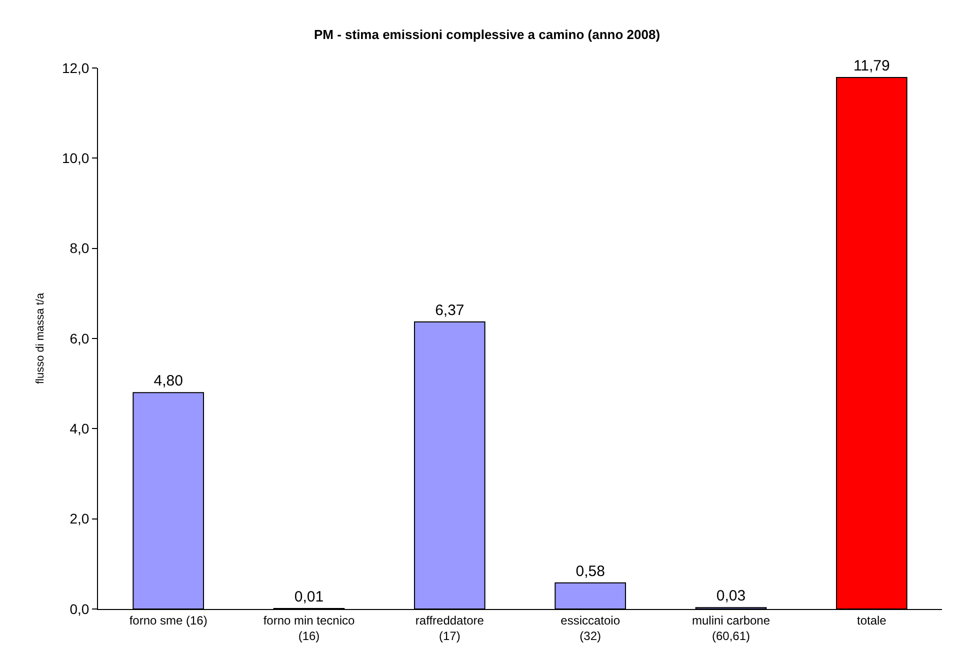 The width and height of the screenshot is (974, 662). I want to click on y-tick-label: 10,0, so click(76, 158).